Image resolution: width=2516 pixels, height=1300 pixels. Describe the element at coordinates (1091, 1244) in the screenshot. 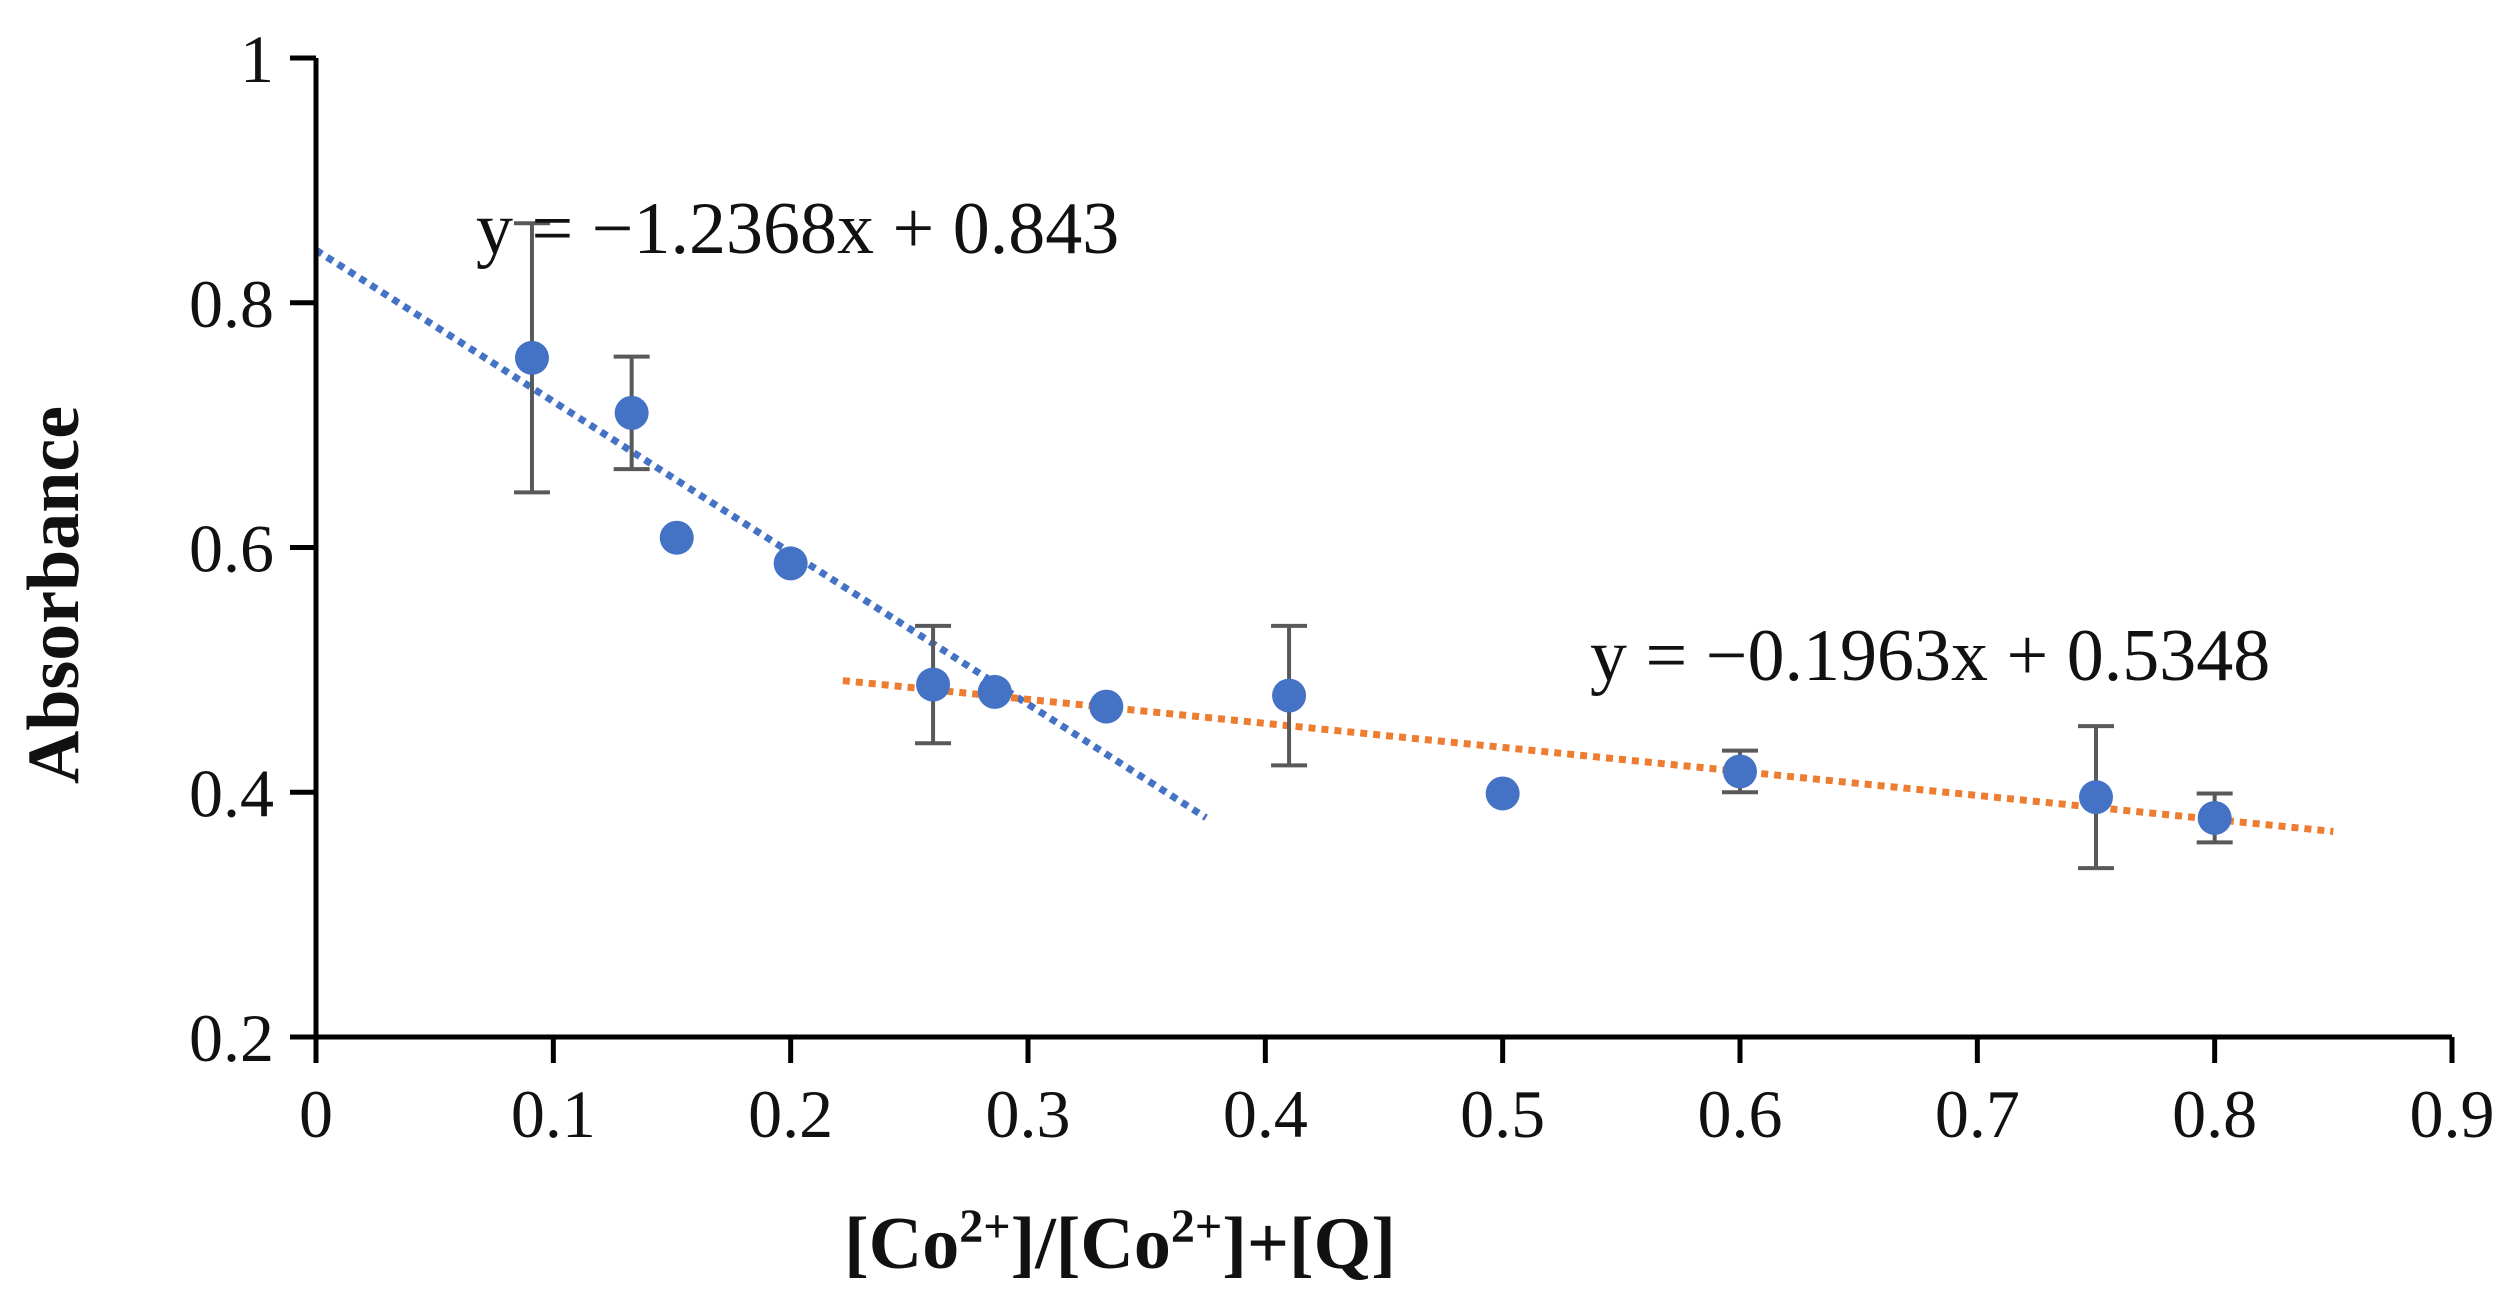

I see `x-axis-title-part: ]/[Co` at that location.